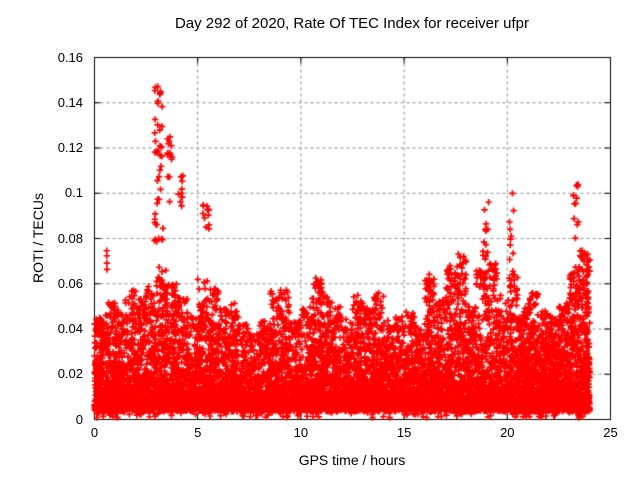 Image resolution: width=640 pixels, height=480 pixels. Describe the element at coordinates (610, 432) in the screenshot. I see `x-tick-label: 25` at that location.